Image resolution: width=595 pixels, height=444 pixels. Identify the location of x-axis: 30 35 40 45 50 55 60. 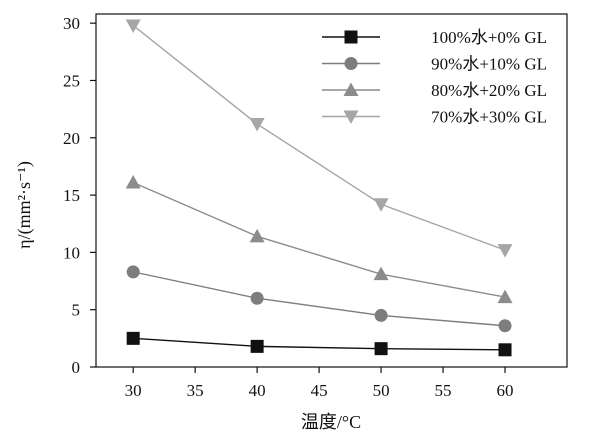
(319, 383).